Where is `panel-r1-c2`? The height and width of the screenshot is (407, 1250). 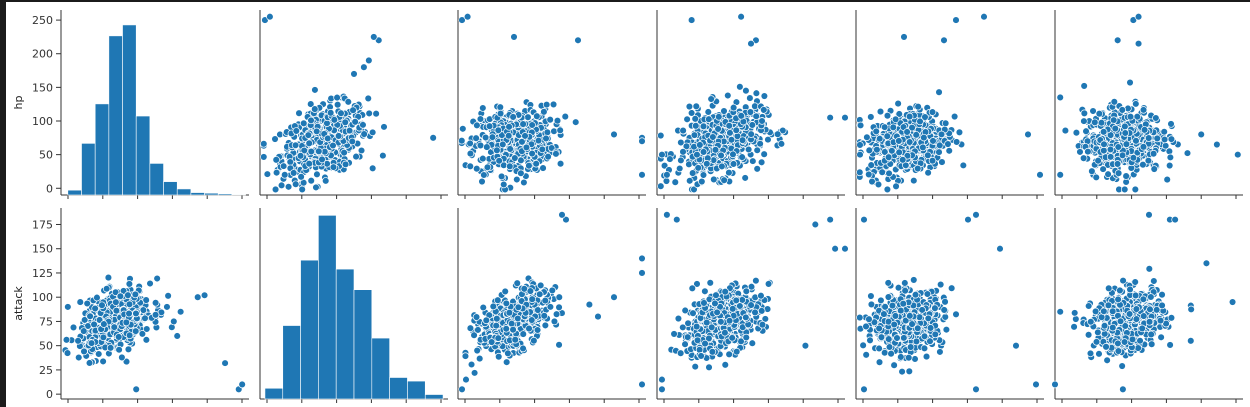 panel-r1-c2 is located at coordinates (551, 305).